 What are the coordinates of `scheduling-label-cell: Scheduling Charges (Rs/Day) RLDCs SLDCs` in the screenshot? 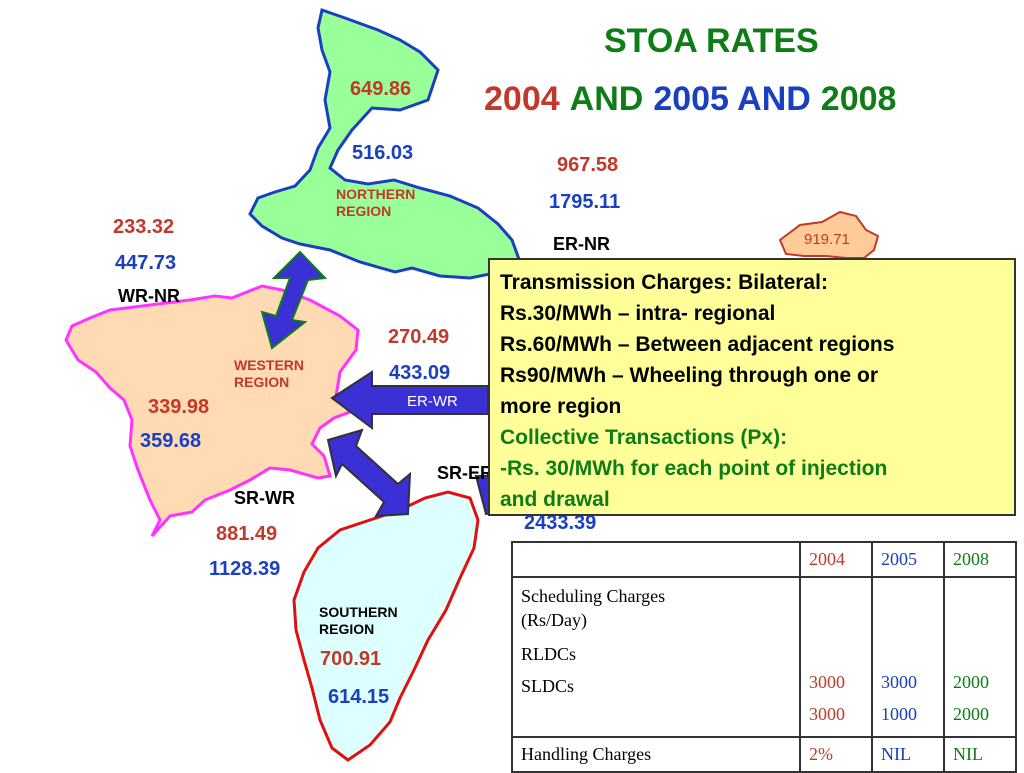 It's located at (656, 657).